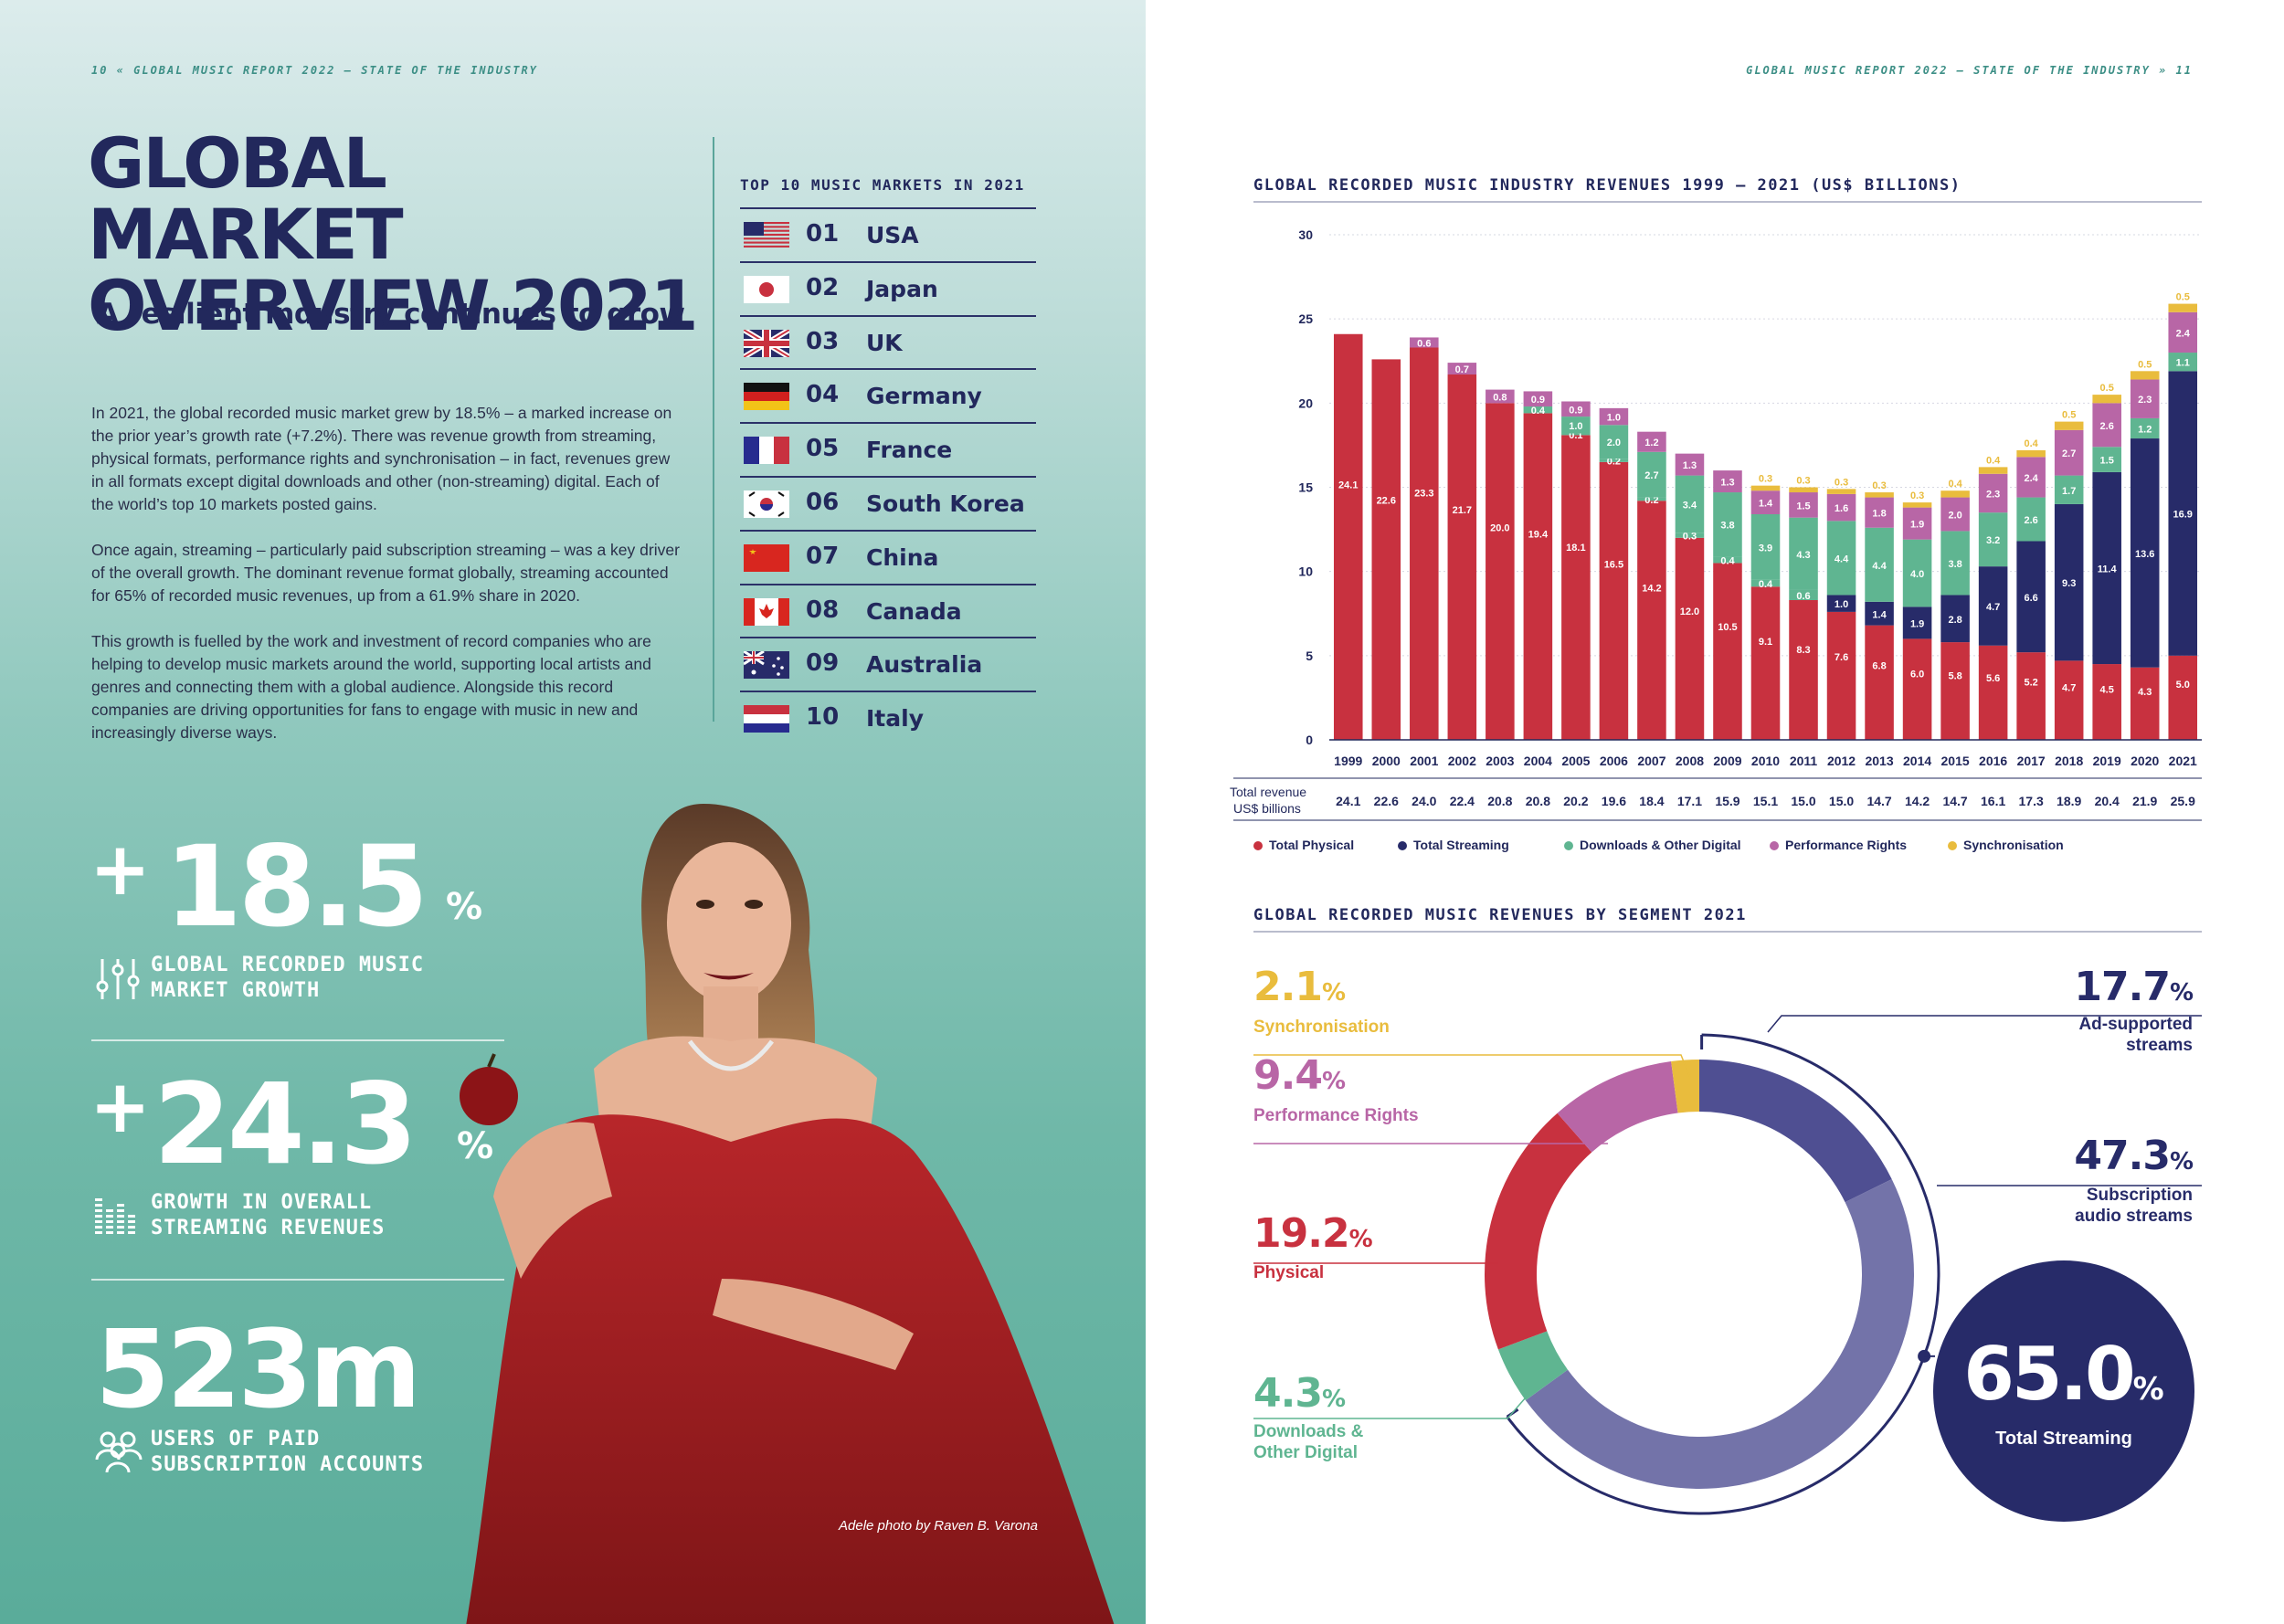 This screenshot has height=1624, width=2284. I want to click on bar-data-label: 5.2, so click(2031, 684).